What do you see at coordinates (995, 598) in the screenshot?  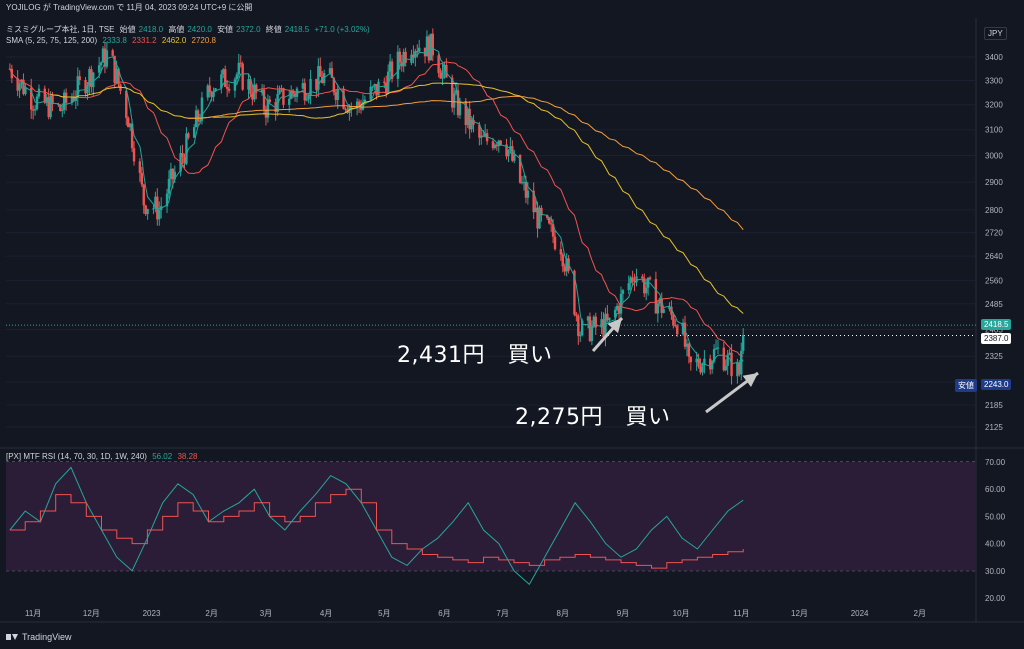 I see `rsi-tick-label: 20.00` at bounding box center [995, 598].